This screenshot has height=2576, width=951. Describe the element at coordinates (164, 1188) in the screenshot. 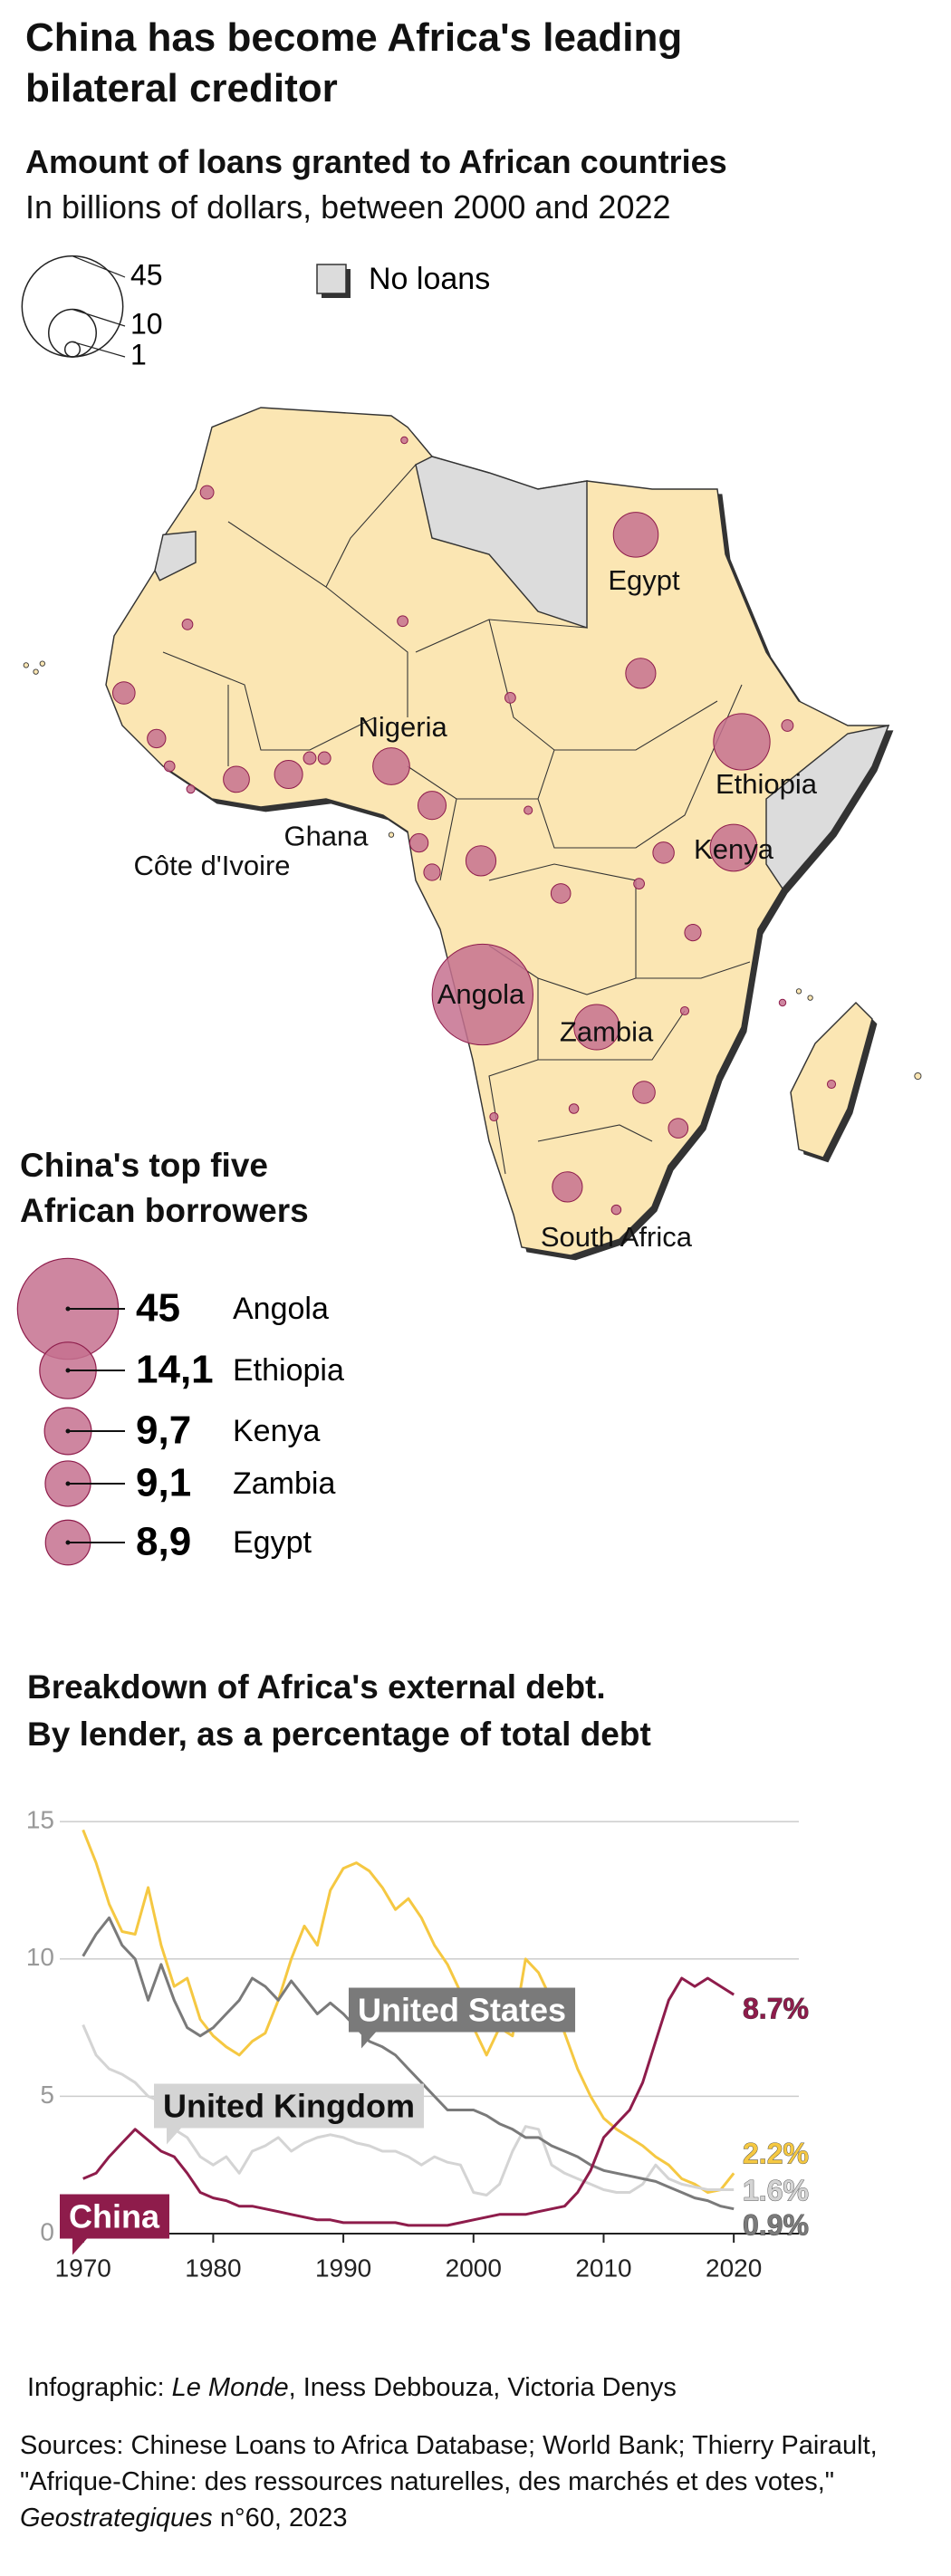

I see `top-five-title: China's top five African borrowers` at that location.